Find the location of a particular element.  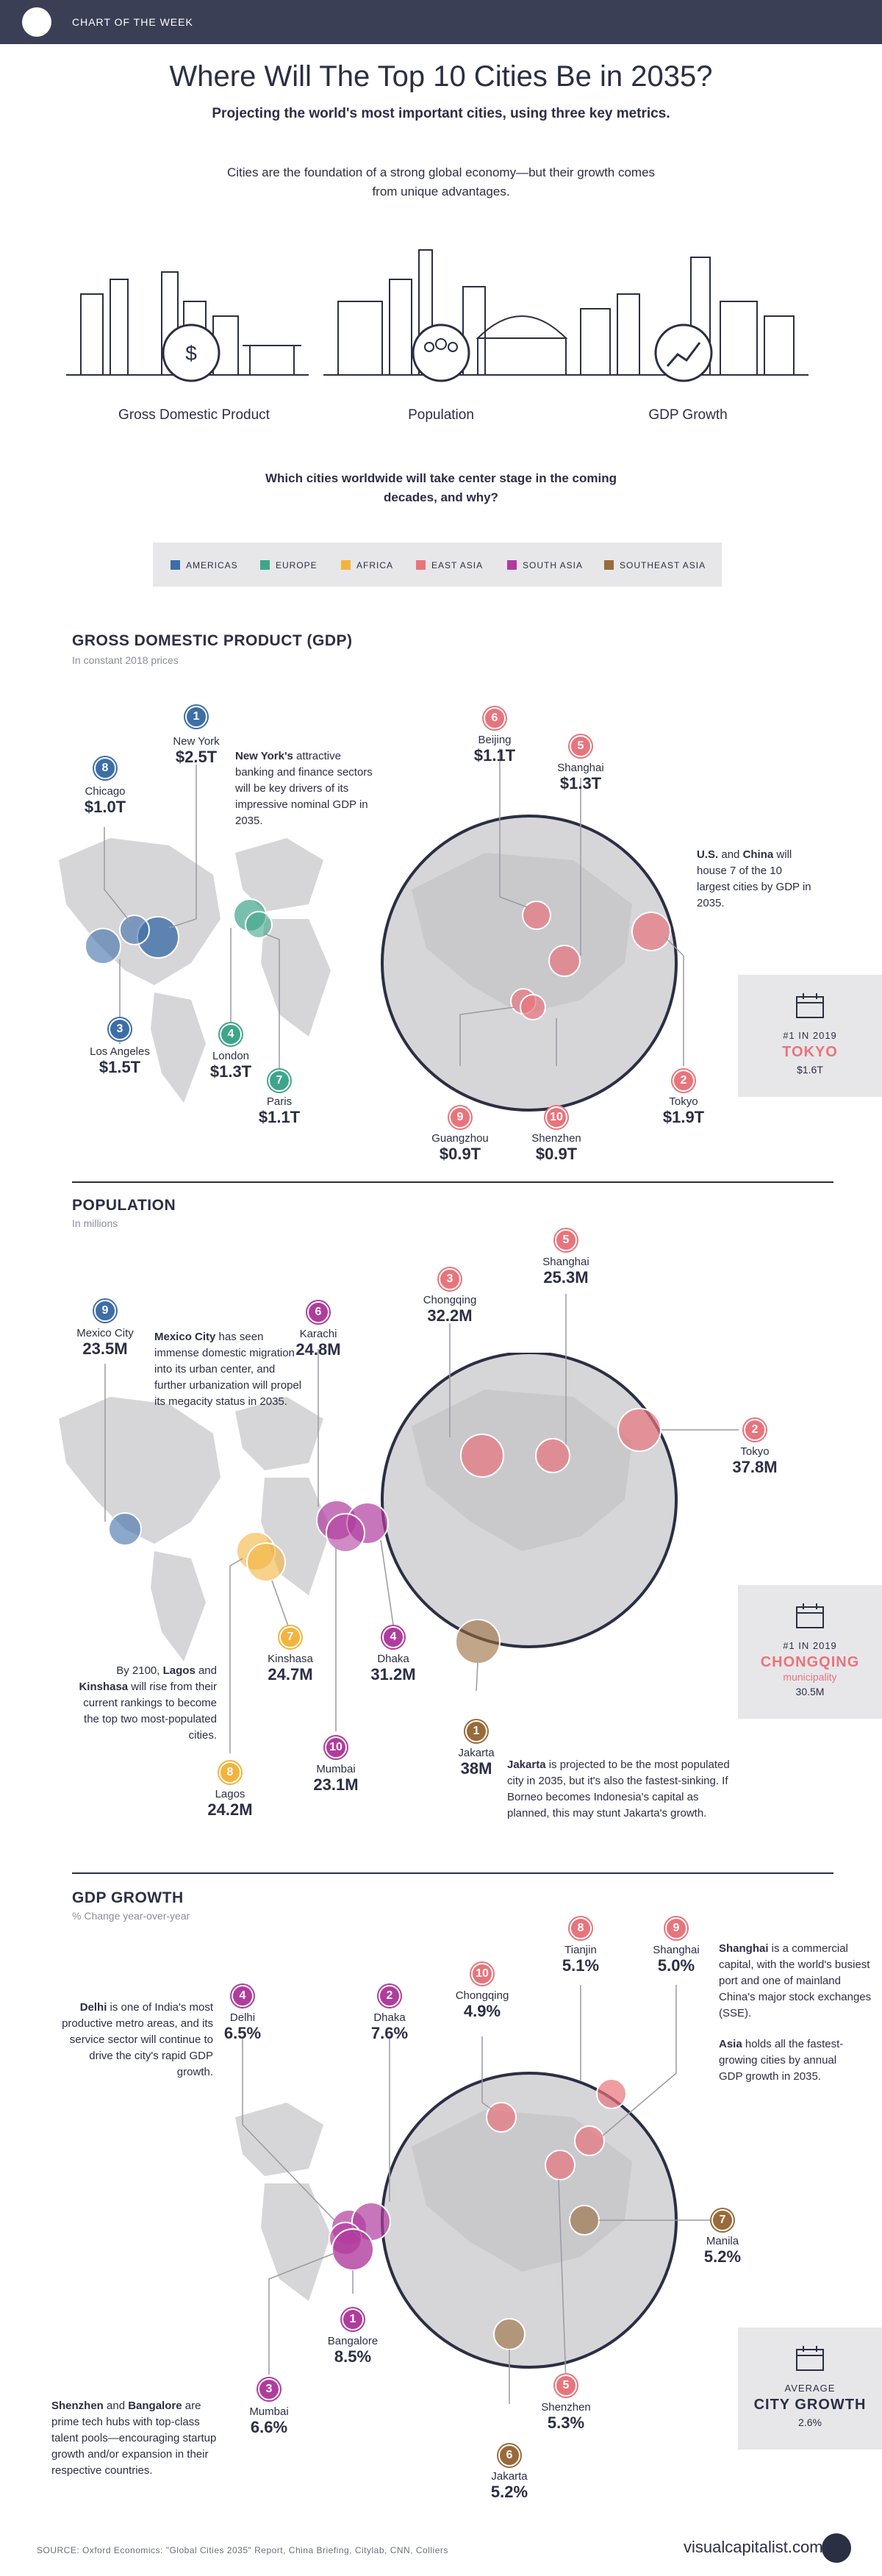

pop-bubble-kinshasa is located at coordinates (266, 1562).